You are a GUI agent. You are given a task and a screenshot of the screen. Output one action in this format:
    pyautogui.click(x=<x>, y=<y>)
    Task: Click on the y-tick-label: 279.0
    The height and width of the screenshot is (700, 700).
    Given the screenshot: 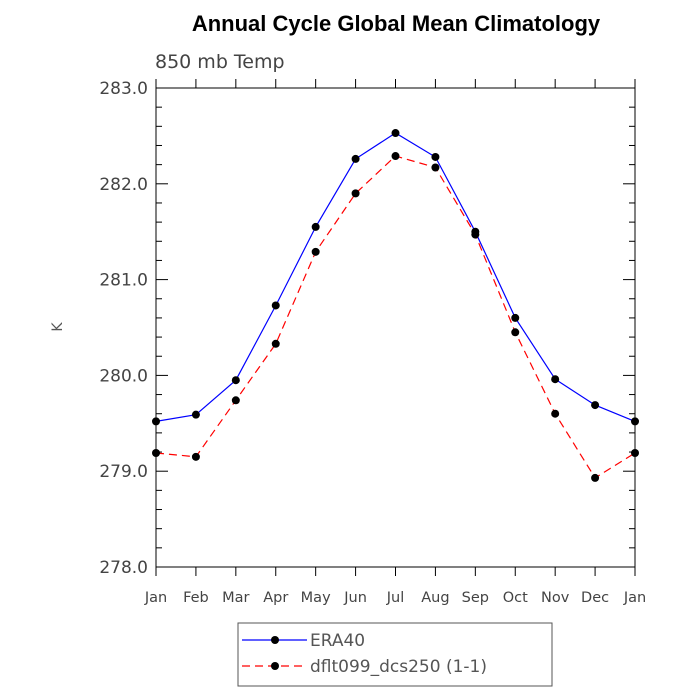 What is the action you would take?
    pyautogui.click(x=123, y=472)
    